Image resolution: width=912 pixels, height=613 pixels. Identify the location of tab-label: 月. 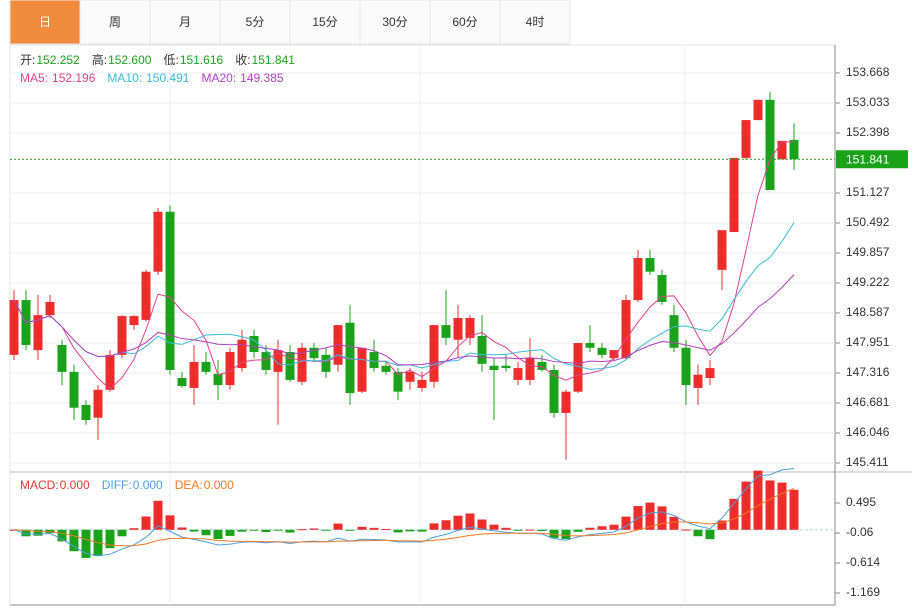
(185, 22).